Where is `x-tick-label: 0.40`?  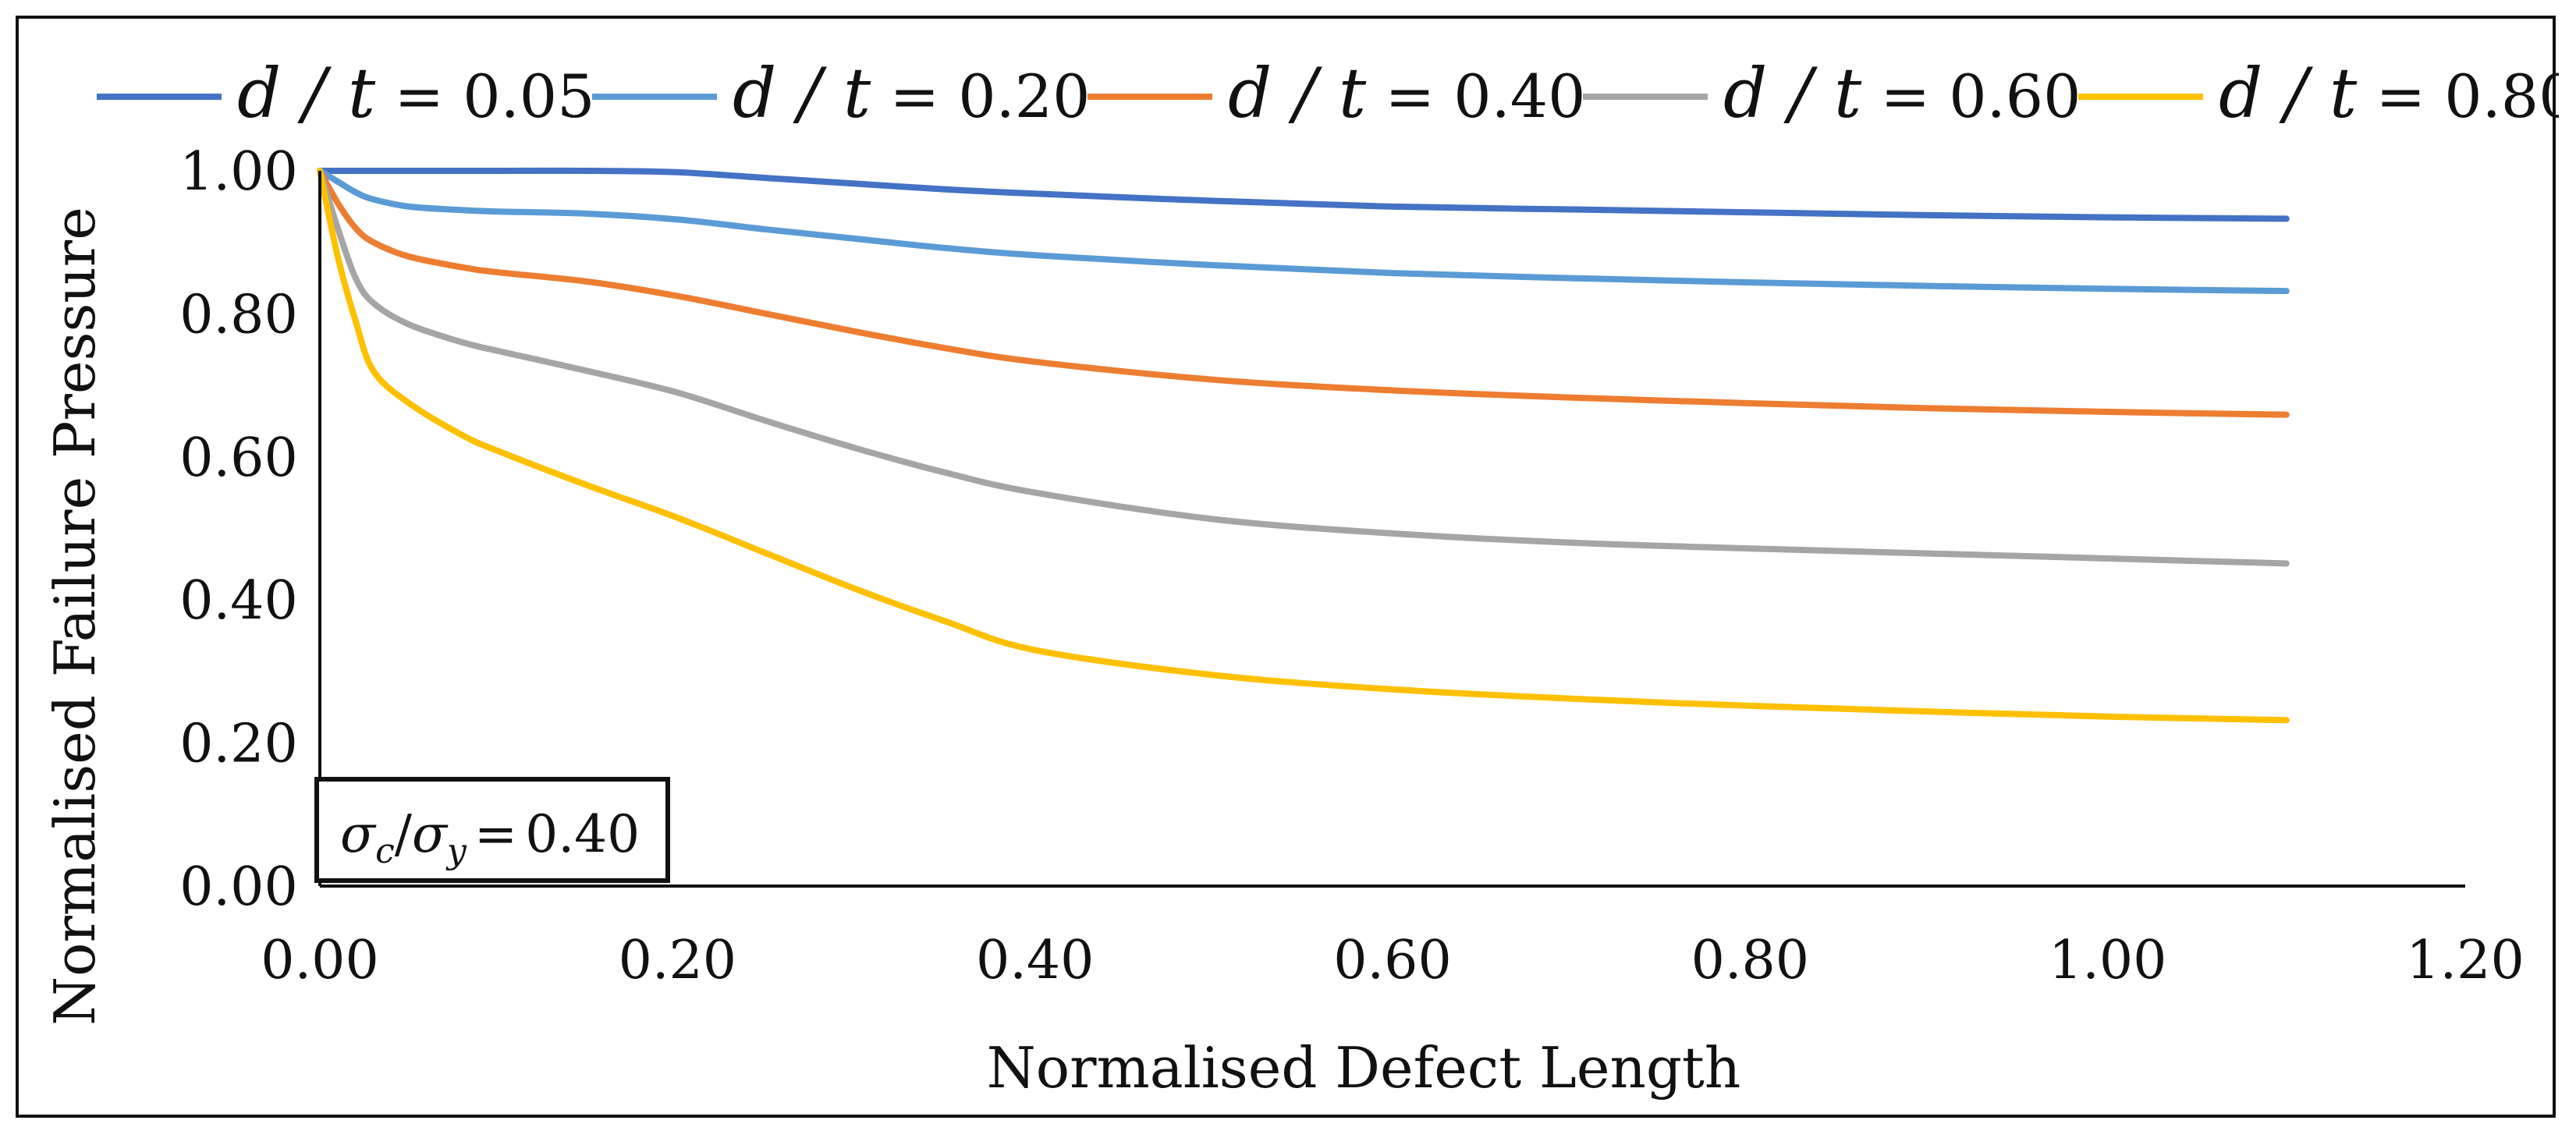
x-tick-label: 0.40 is located at coordinates (1035, 960).